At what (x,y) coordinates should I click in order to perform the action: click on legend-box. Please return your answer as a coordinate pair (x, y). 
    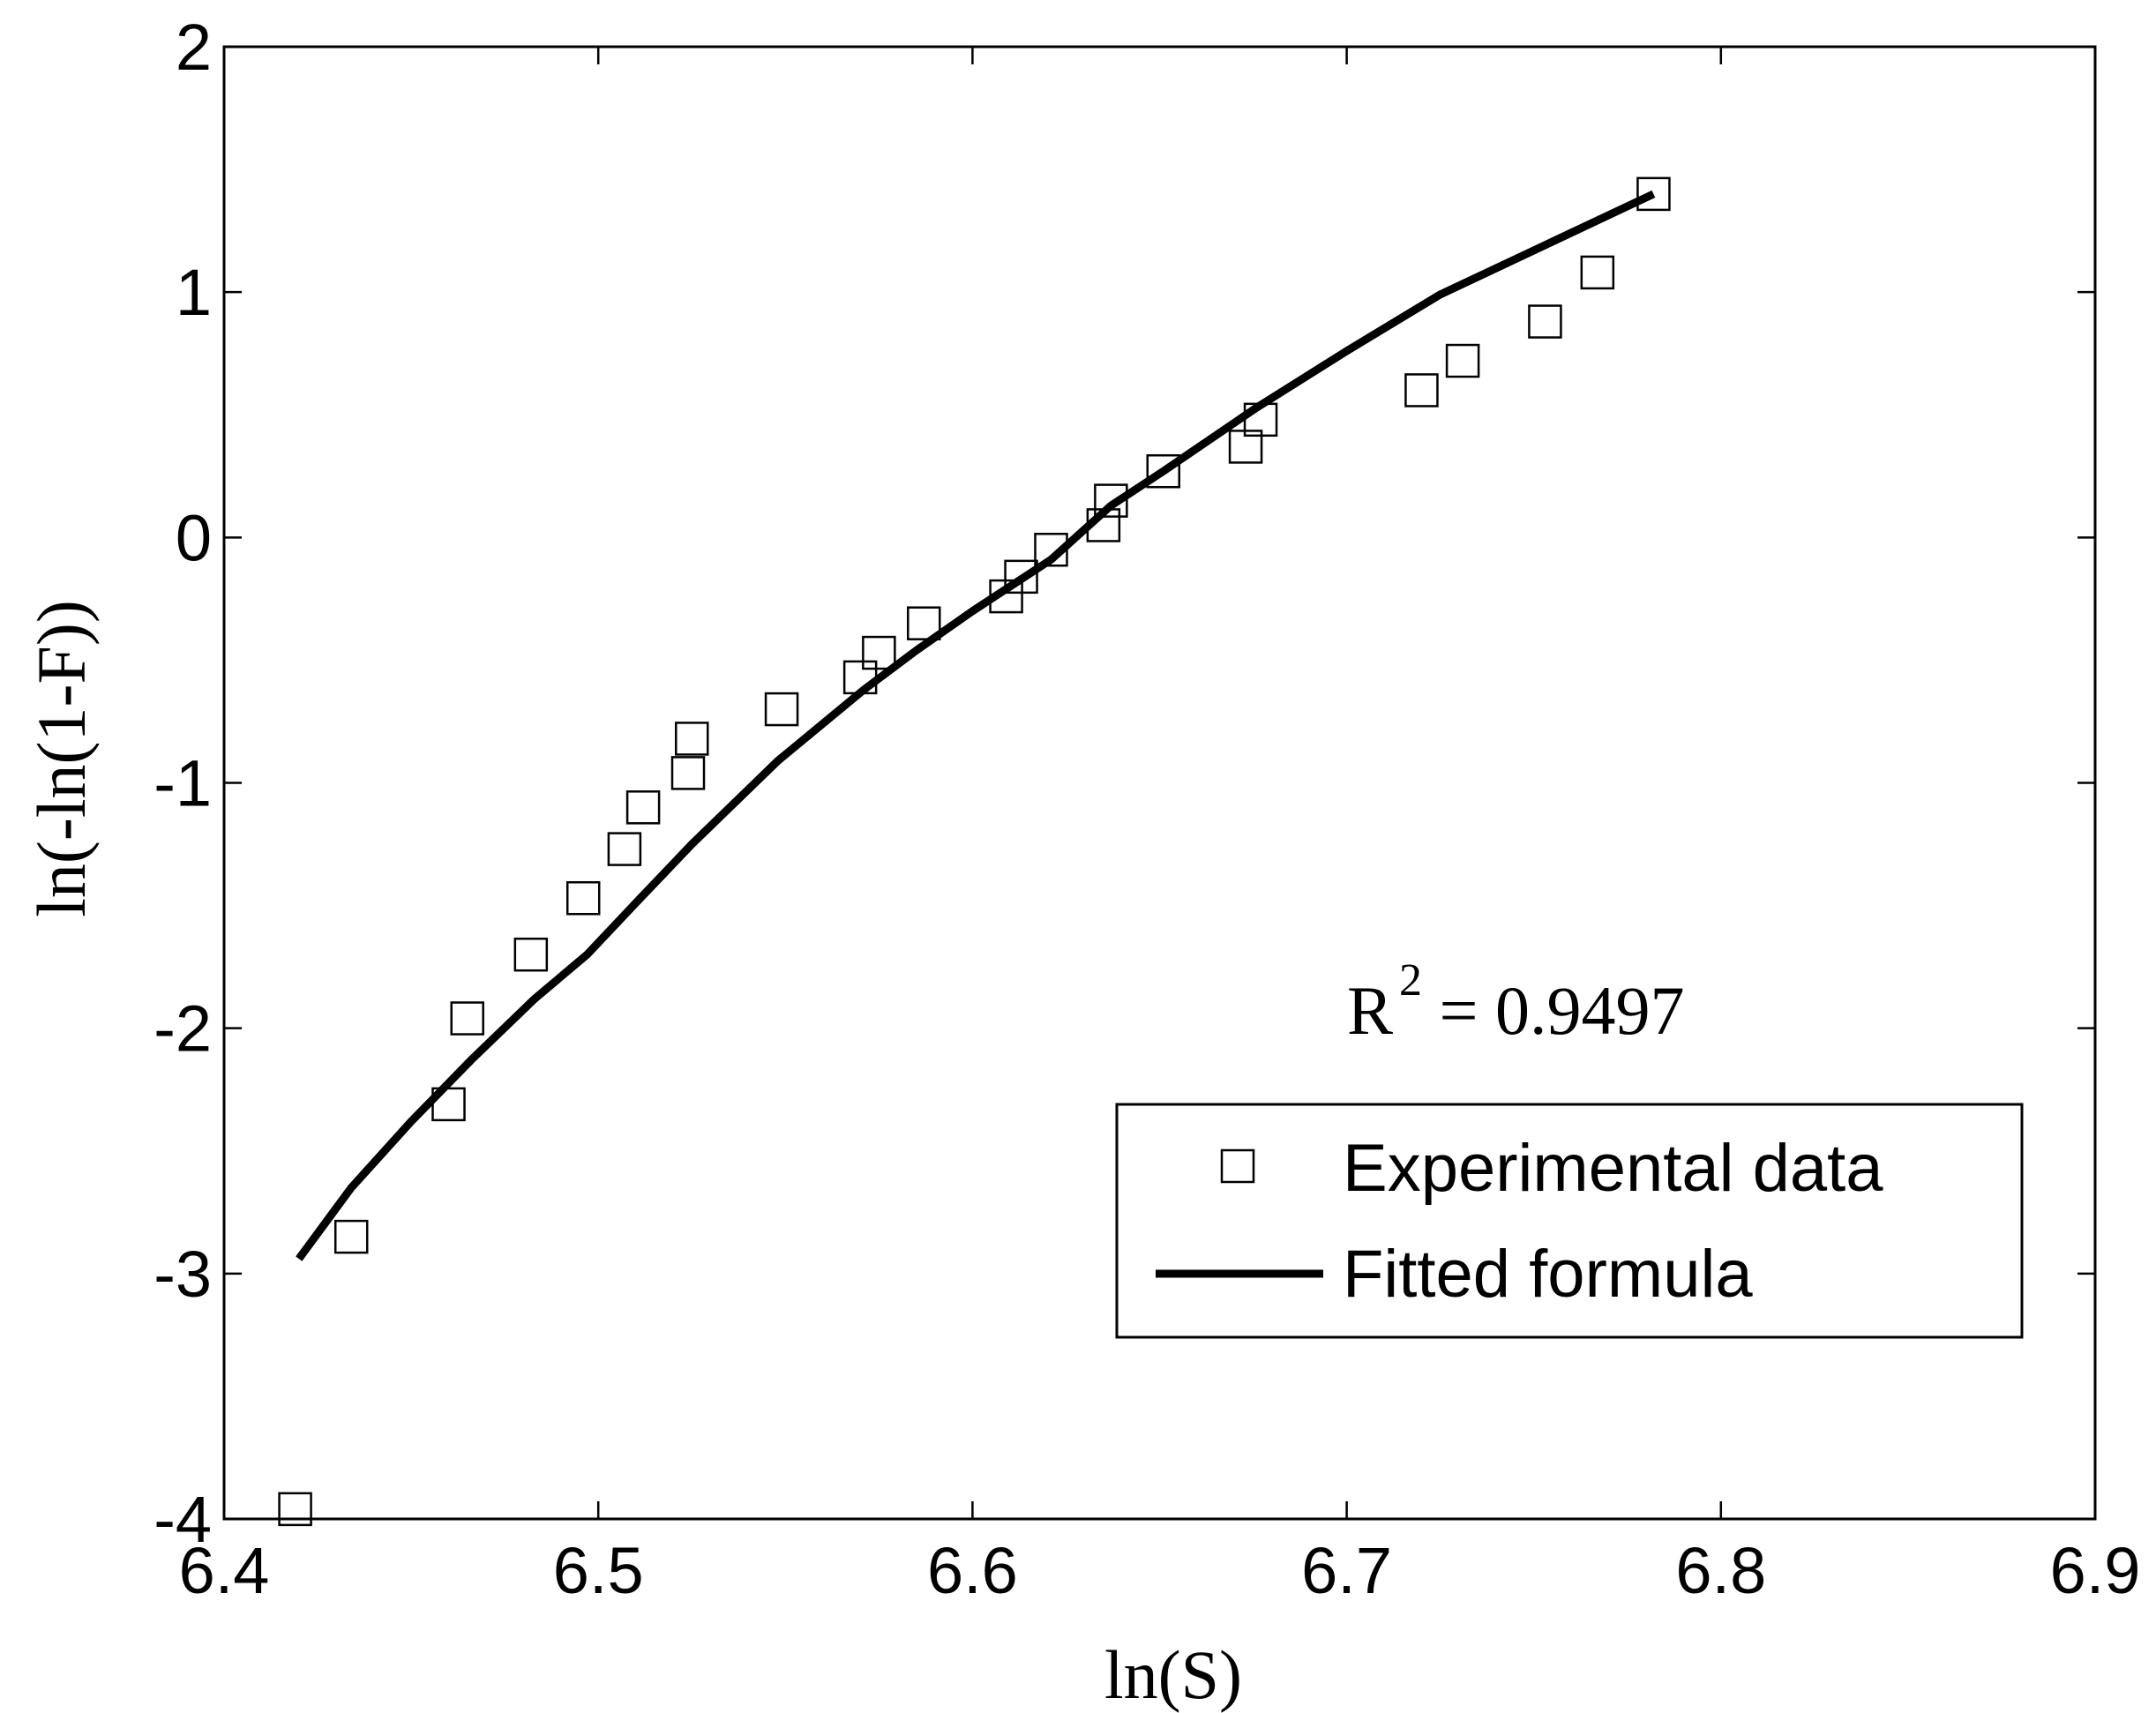
    Looking at the image, I should click on (1569, 1221).